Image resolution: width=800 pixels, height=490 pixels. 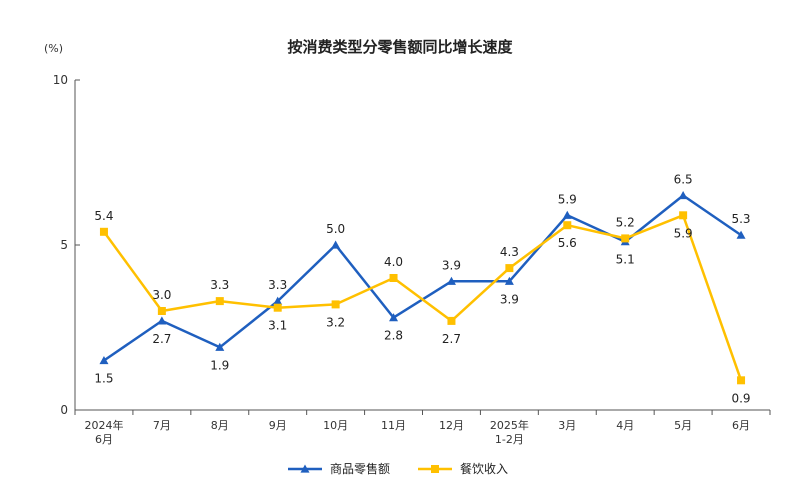 I want to click on x-tick-label: 4月, so click(x=625, y=425).